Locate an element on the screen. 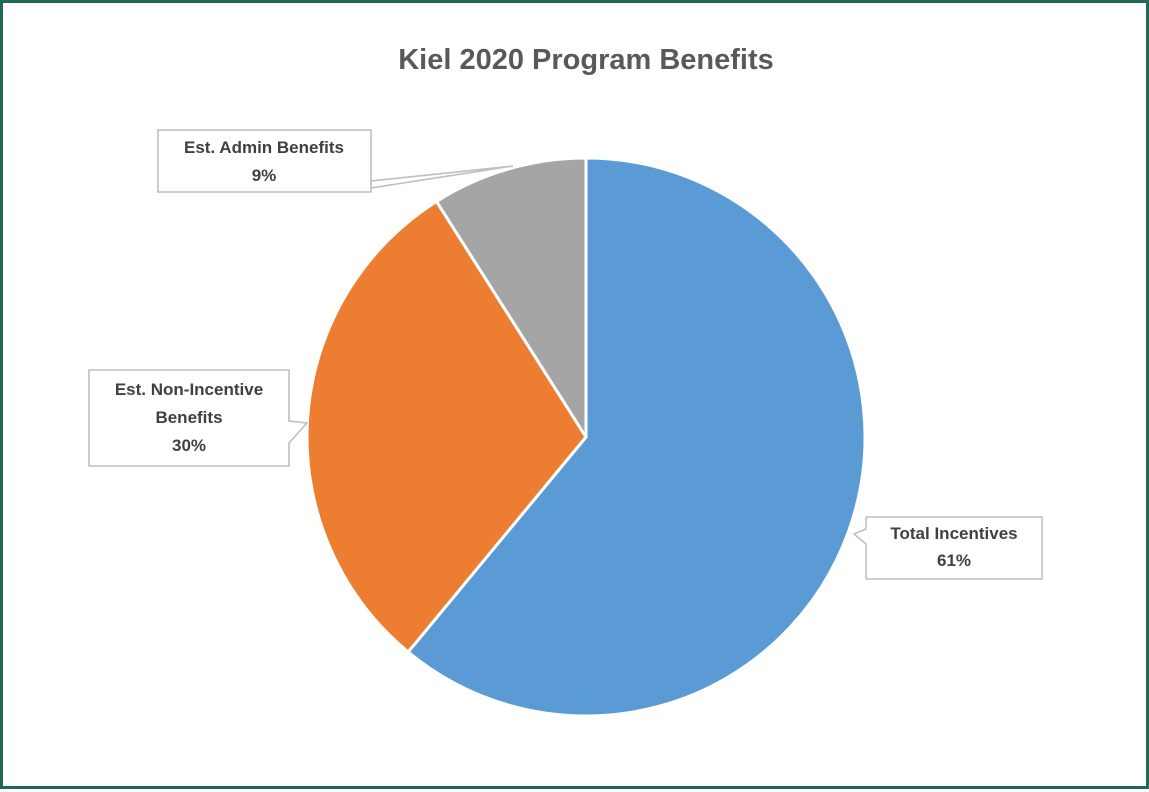  slice-percent-admin: 9% is located at coordinates (264, 175).